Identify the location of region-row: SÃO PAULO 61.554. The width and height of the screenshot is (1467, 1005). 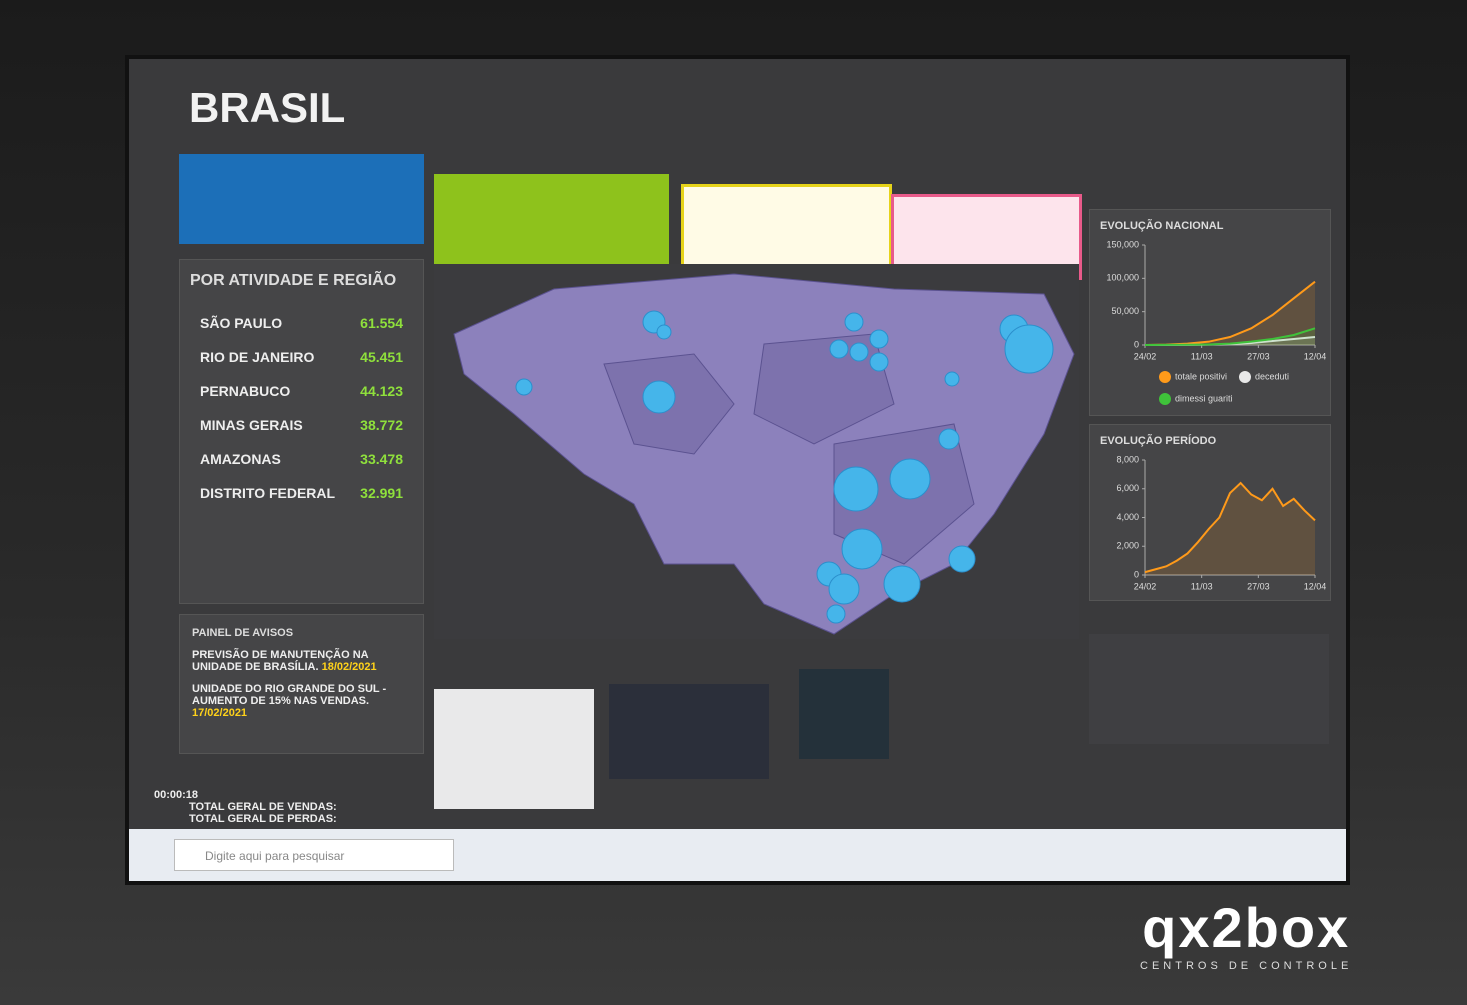
(301, 323).